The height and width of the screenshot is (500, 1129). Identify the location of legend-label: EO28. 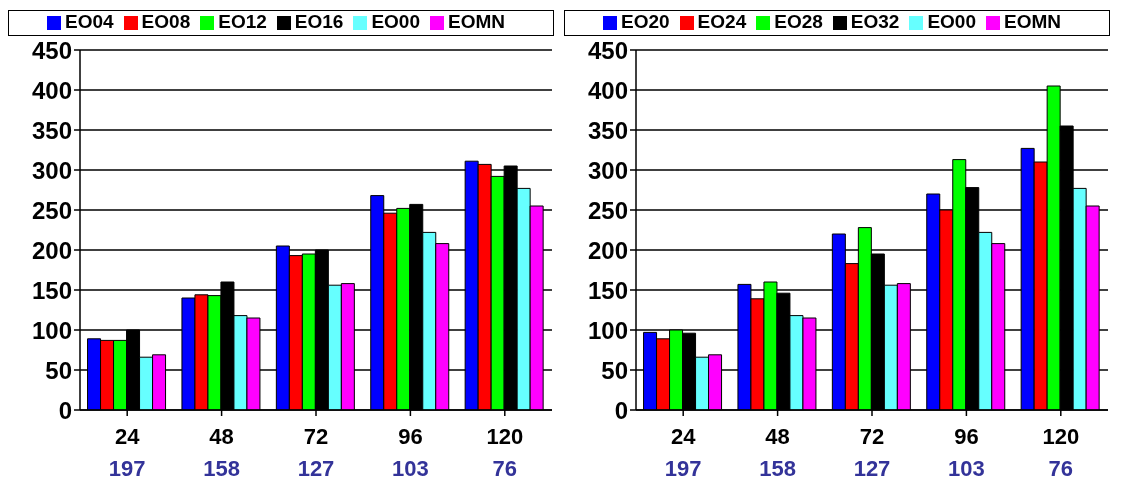
(798, 21).